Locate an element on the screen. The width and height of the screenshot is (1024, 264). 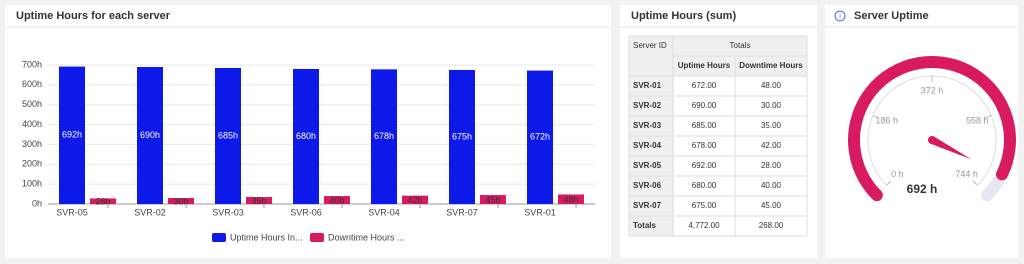
table-cell-text: 692.00 is located at coordinates (704, 165).